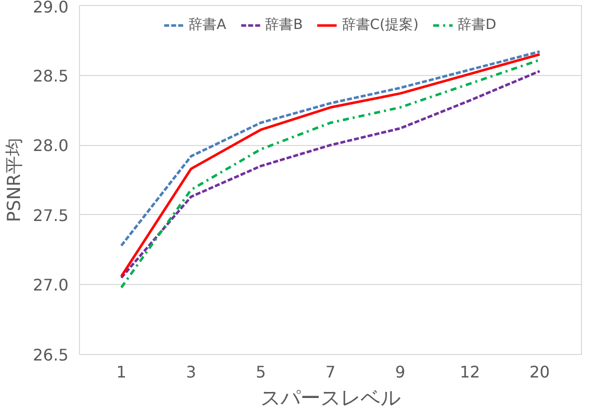  What do you see at coordinates (191, 372) in the screenshot?
I see `x-tick-label: 3` at bounding box center [191, 372].